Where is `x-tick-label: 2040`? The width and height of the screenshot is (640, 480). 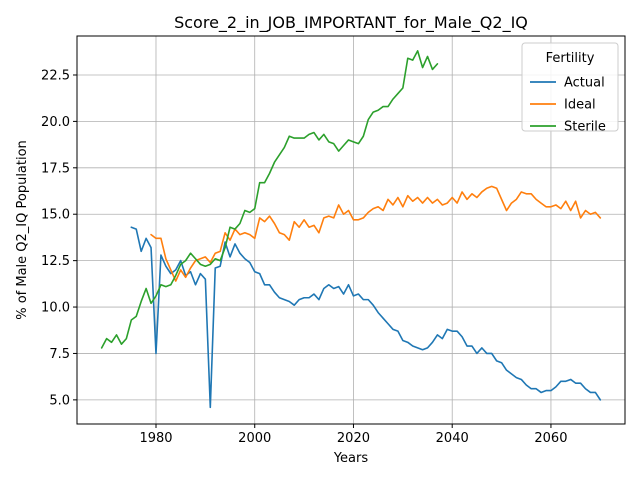
x-tick-label: 2040 is located at coordinates (452, 438).